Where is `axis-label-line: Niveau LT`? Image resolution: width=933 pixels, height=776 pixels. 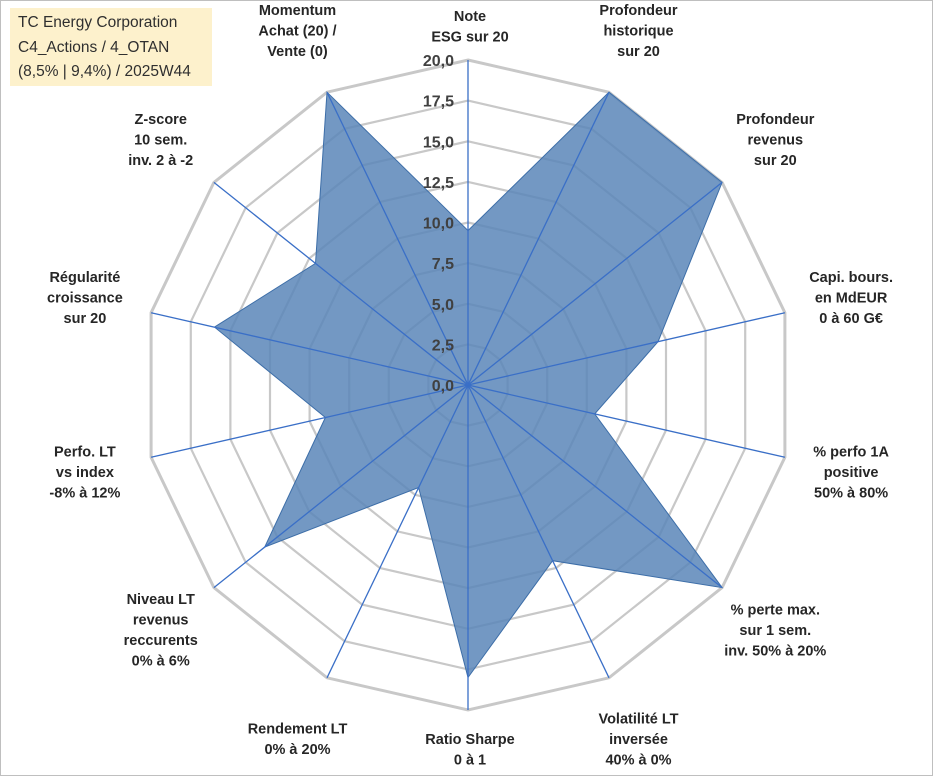 axis-label-line: Niveau LT is located at coordinates (161, 600).